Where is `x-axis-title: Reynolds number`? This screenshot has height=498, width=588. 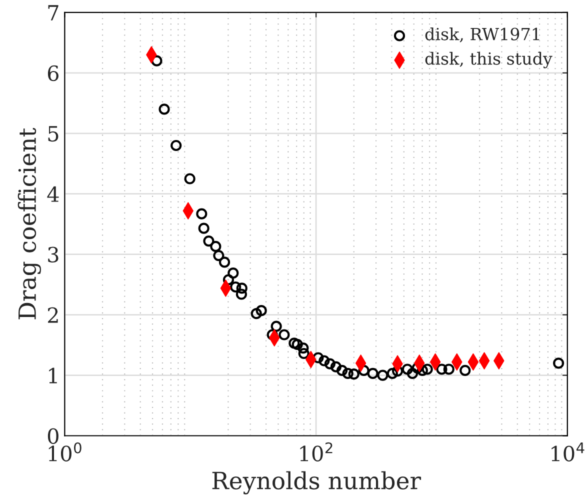
x-axis-title: Reynolds number is located at coordinates (317, 482).